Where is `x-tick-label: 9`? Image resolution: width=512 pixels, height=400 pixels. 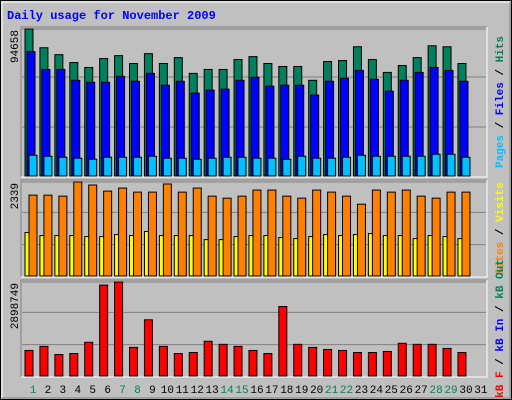 x-tick-label: 9 is located at coordinates (152, 391).